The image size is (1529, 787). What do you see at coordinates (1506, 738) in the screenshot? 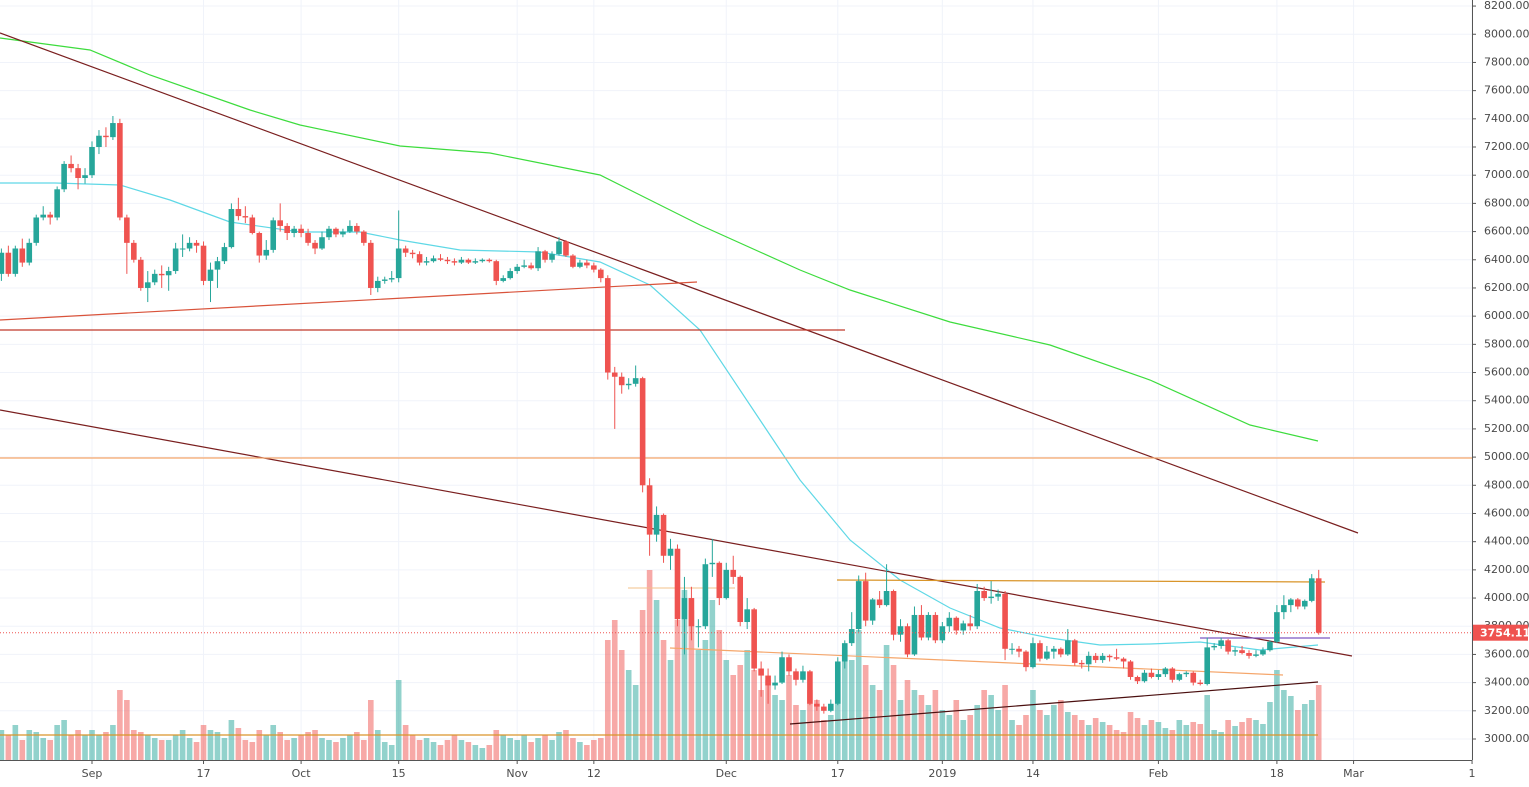
I see `y-tick-label: 3000.00` at bounding box center [1506, 738].